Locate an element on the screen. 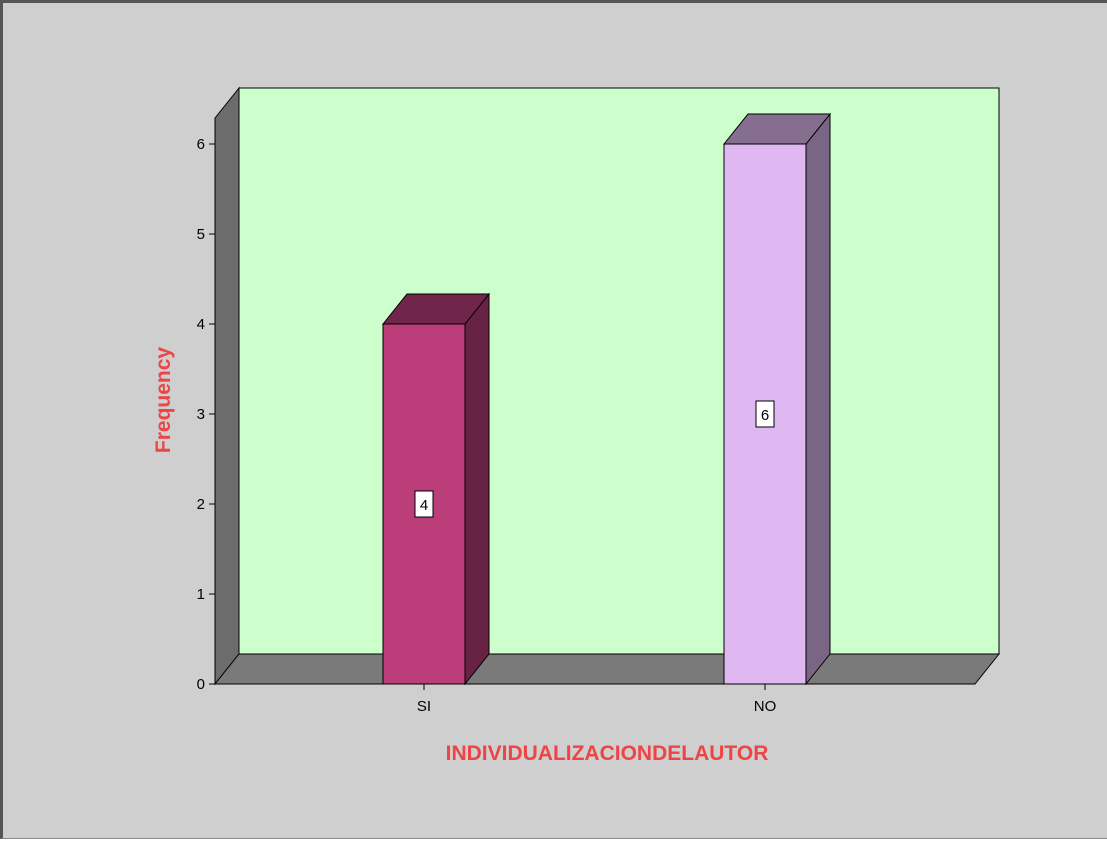  data-label: 4 is located at coordinates (424, 505).